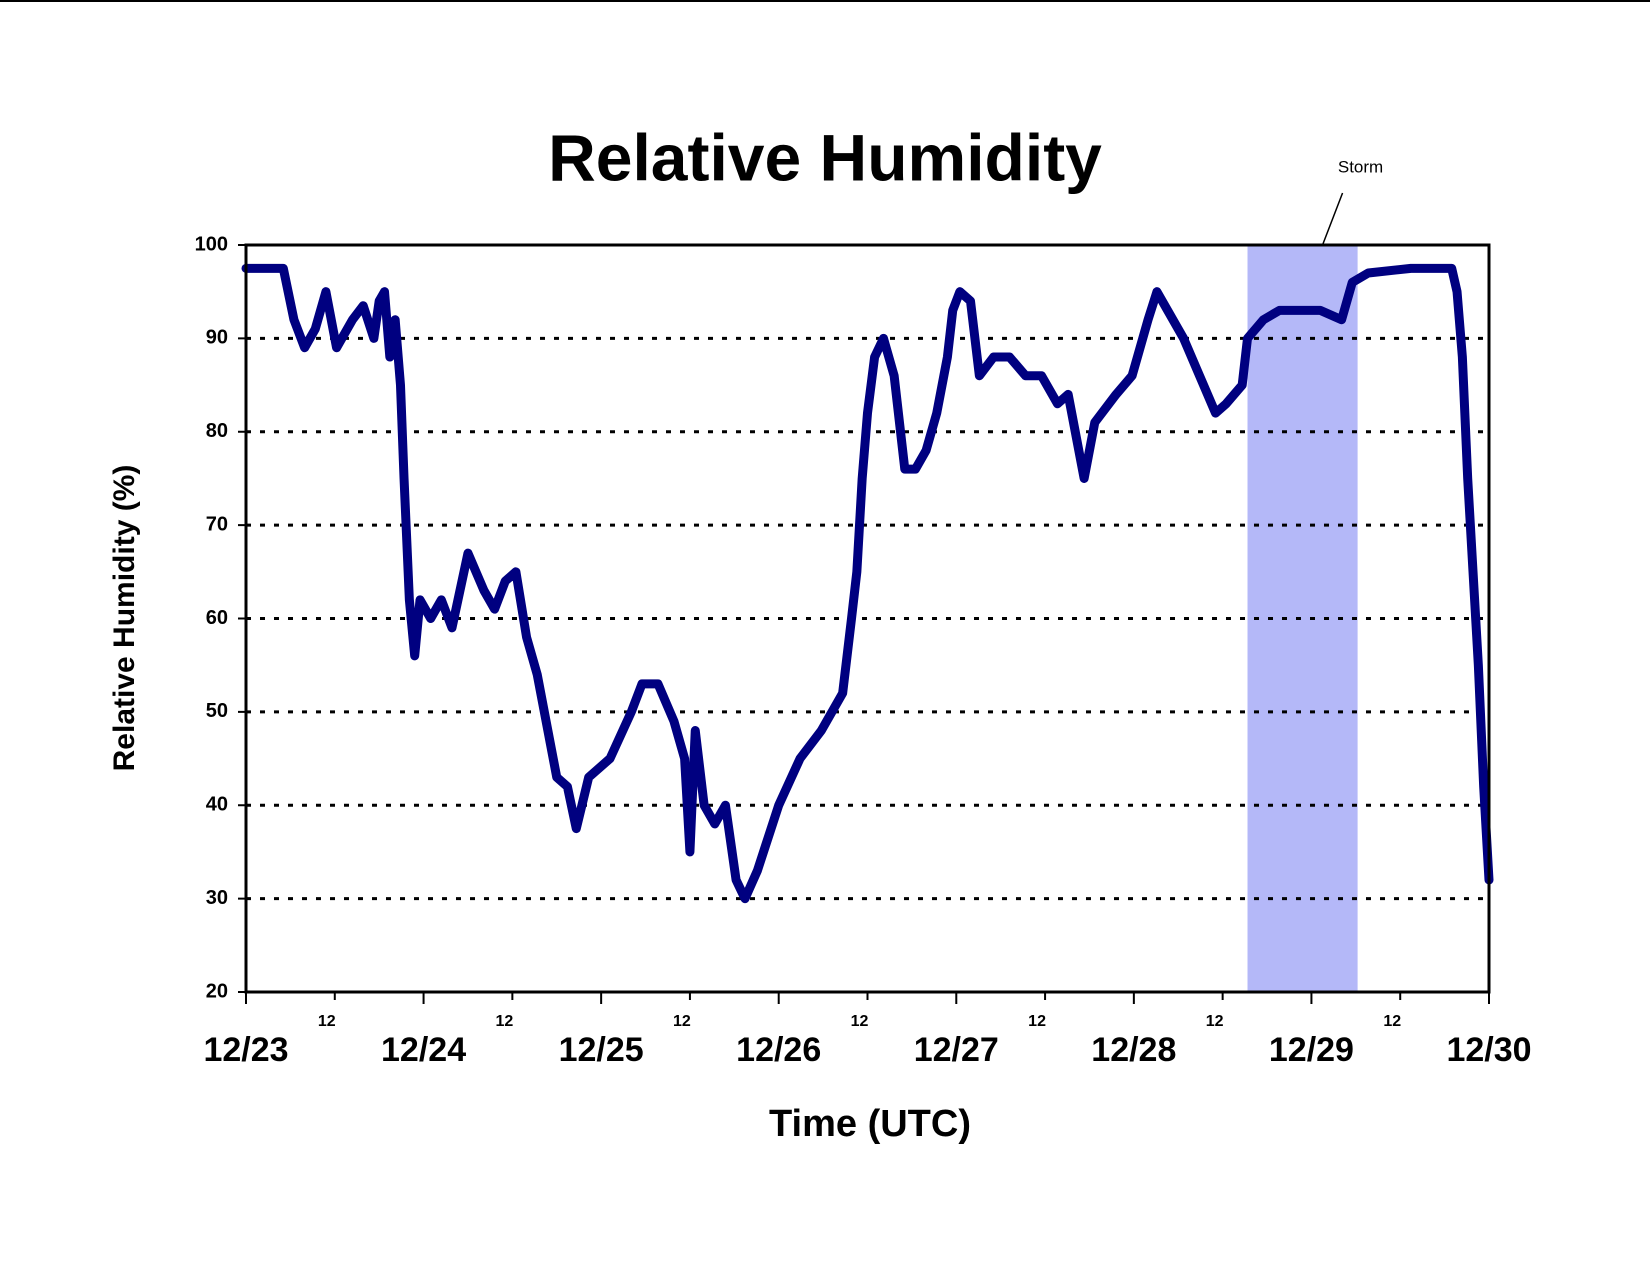 Image resolution: width=1650 pixels, height=1275 pixels. What do you see at coordinates (124, 618) in the screenshot?
I see `y-axis-label: Relative Humidity (%)` at bounding box center [124, 618].